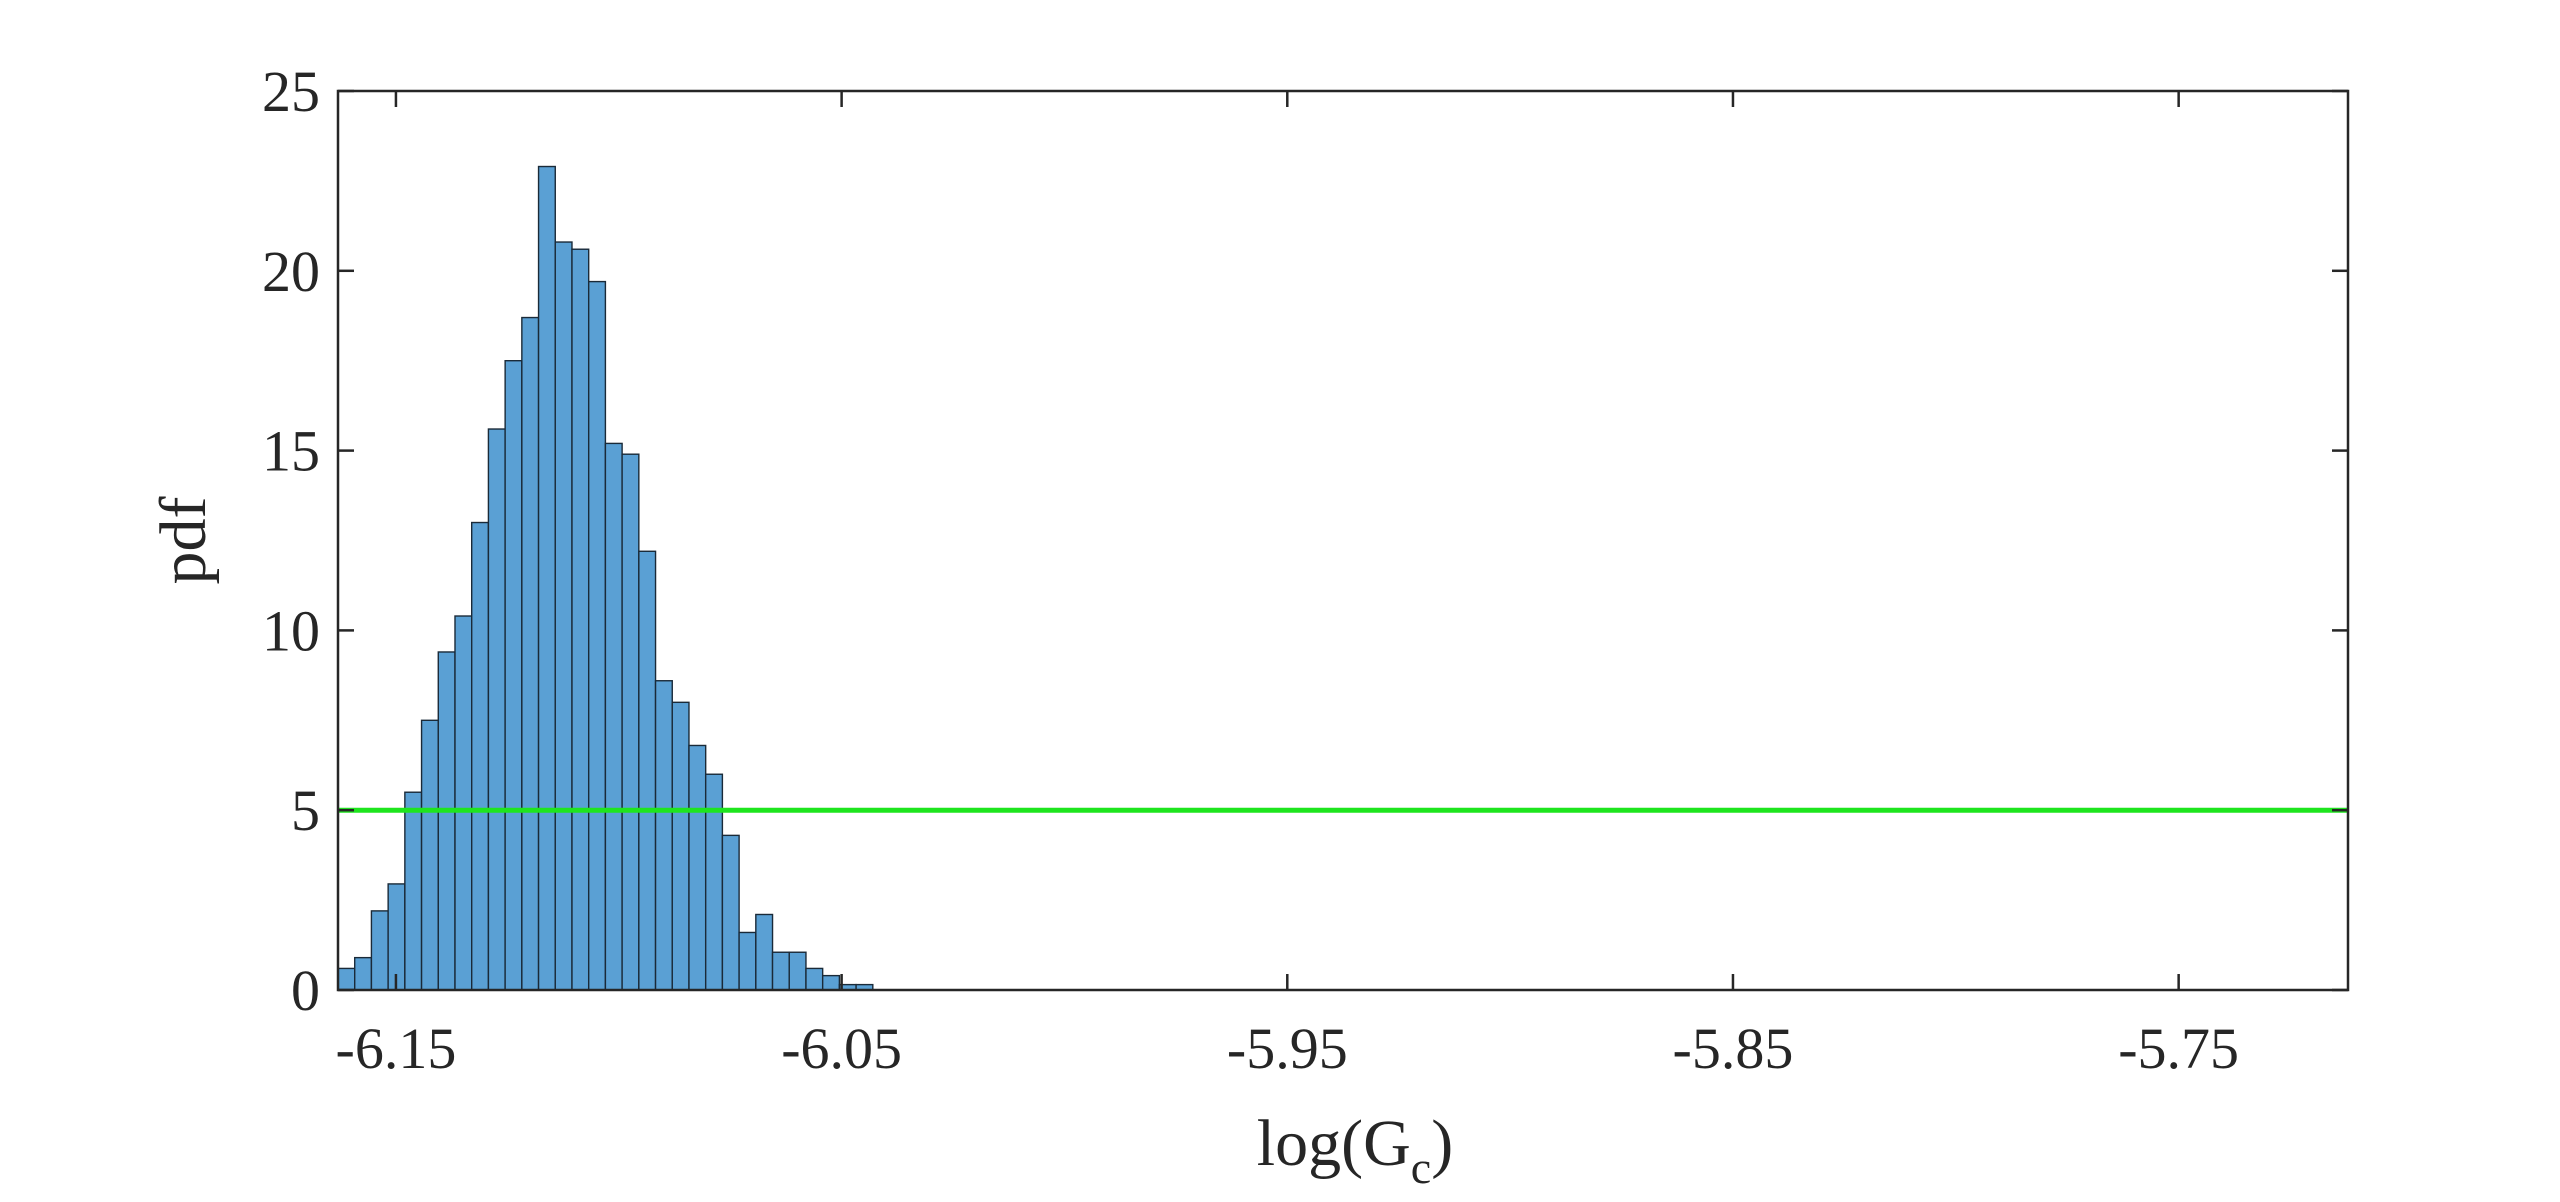 The height and width of the screenshot is (1202, 2560). Describe the element at coordinates (1733, 1048) in the screenshot. I see `x-tick-label: -5.85` at that location.